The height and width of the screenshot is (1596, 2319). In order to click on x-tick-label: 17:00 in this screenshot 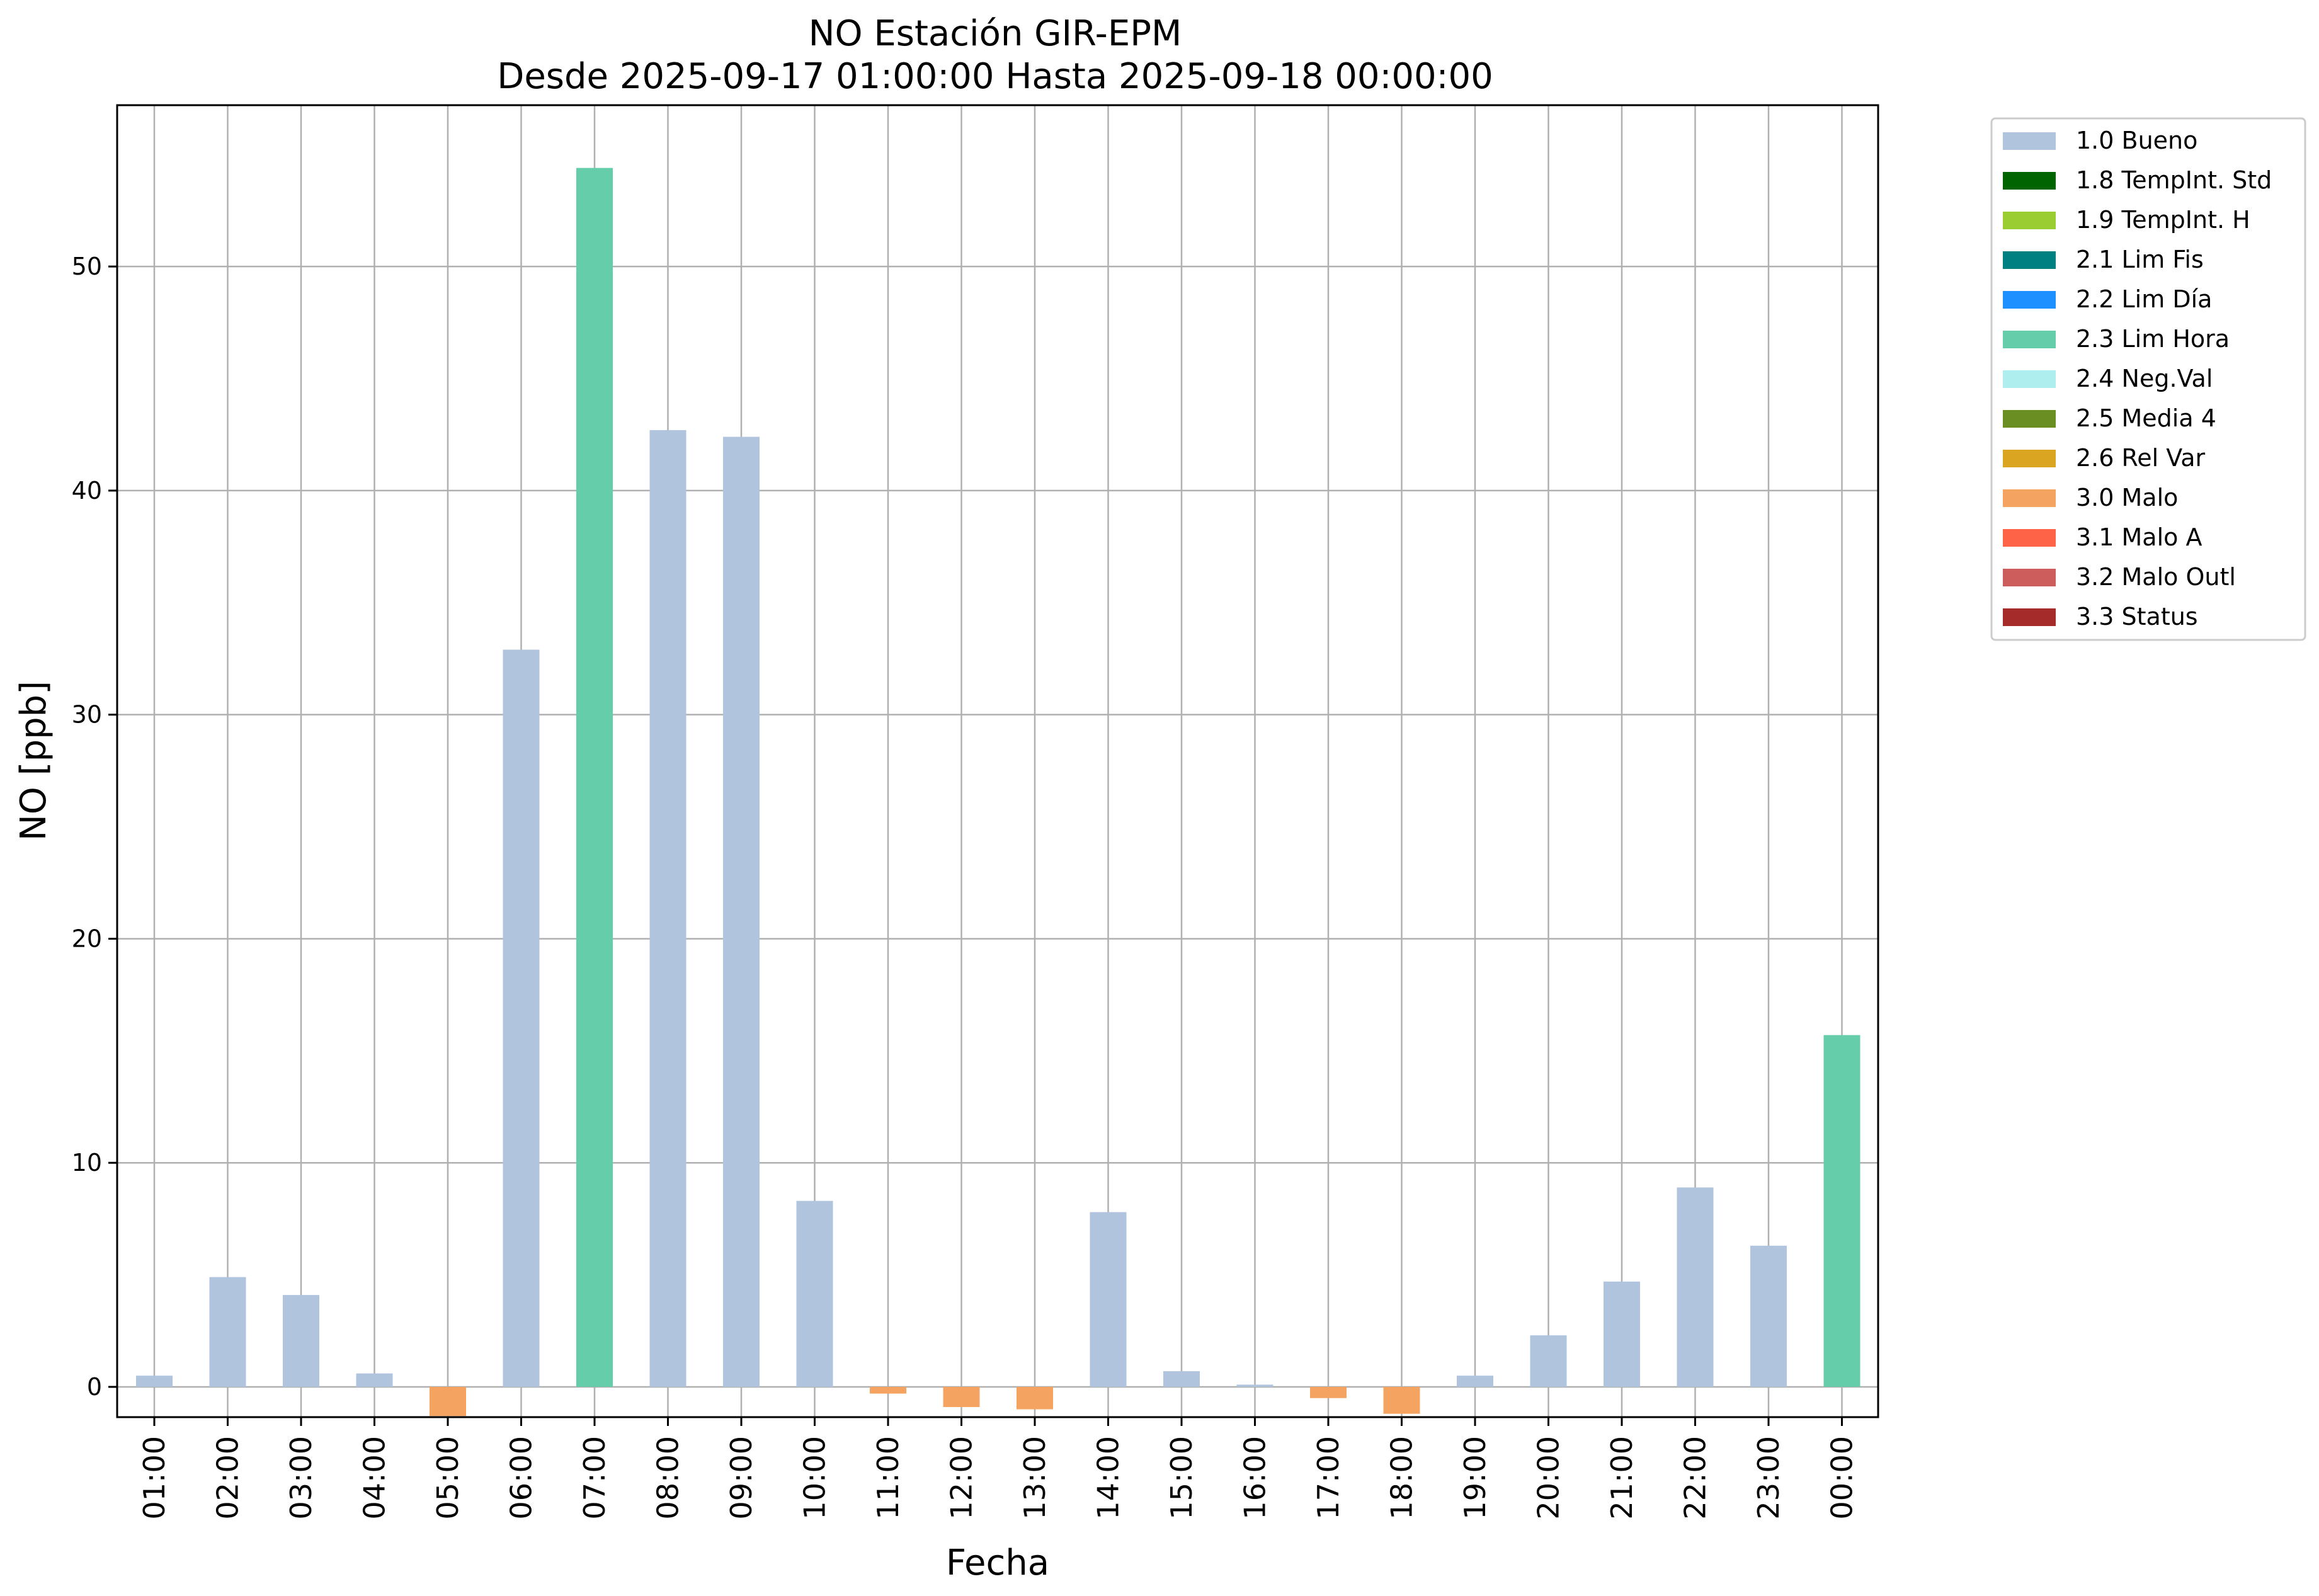, I will do `click(1328, 1478)`.